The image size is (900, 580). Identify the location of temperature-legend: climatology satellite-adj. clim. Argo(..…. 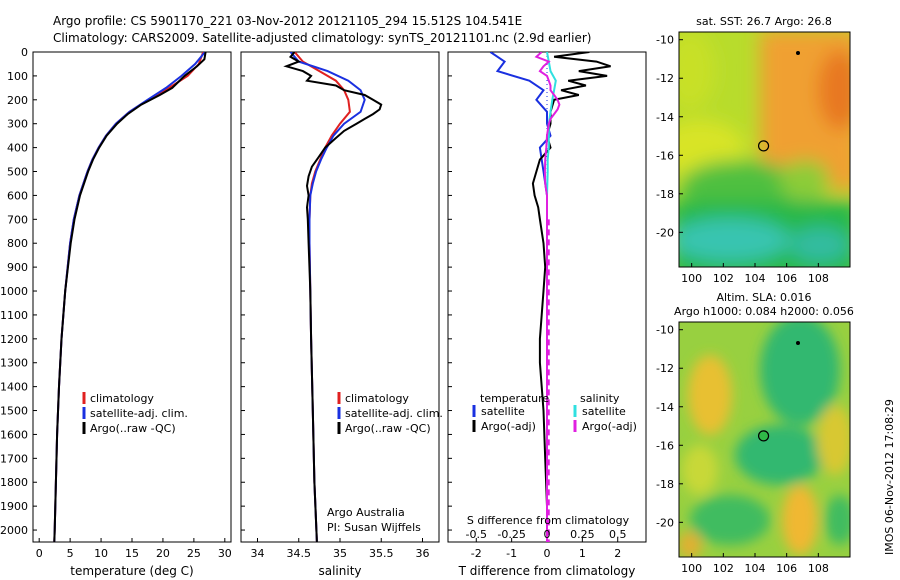
(135, 413).